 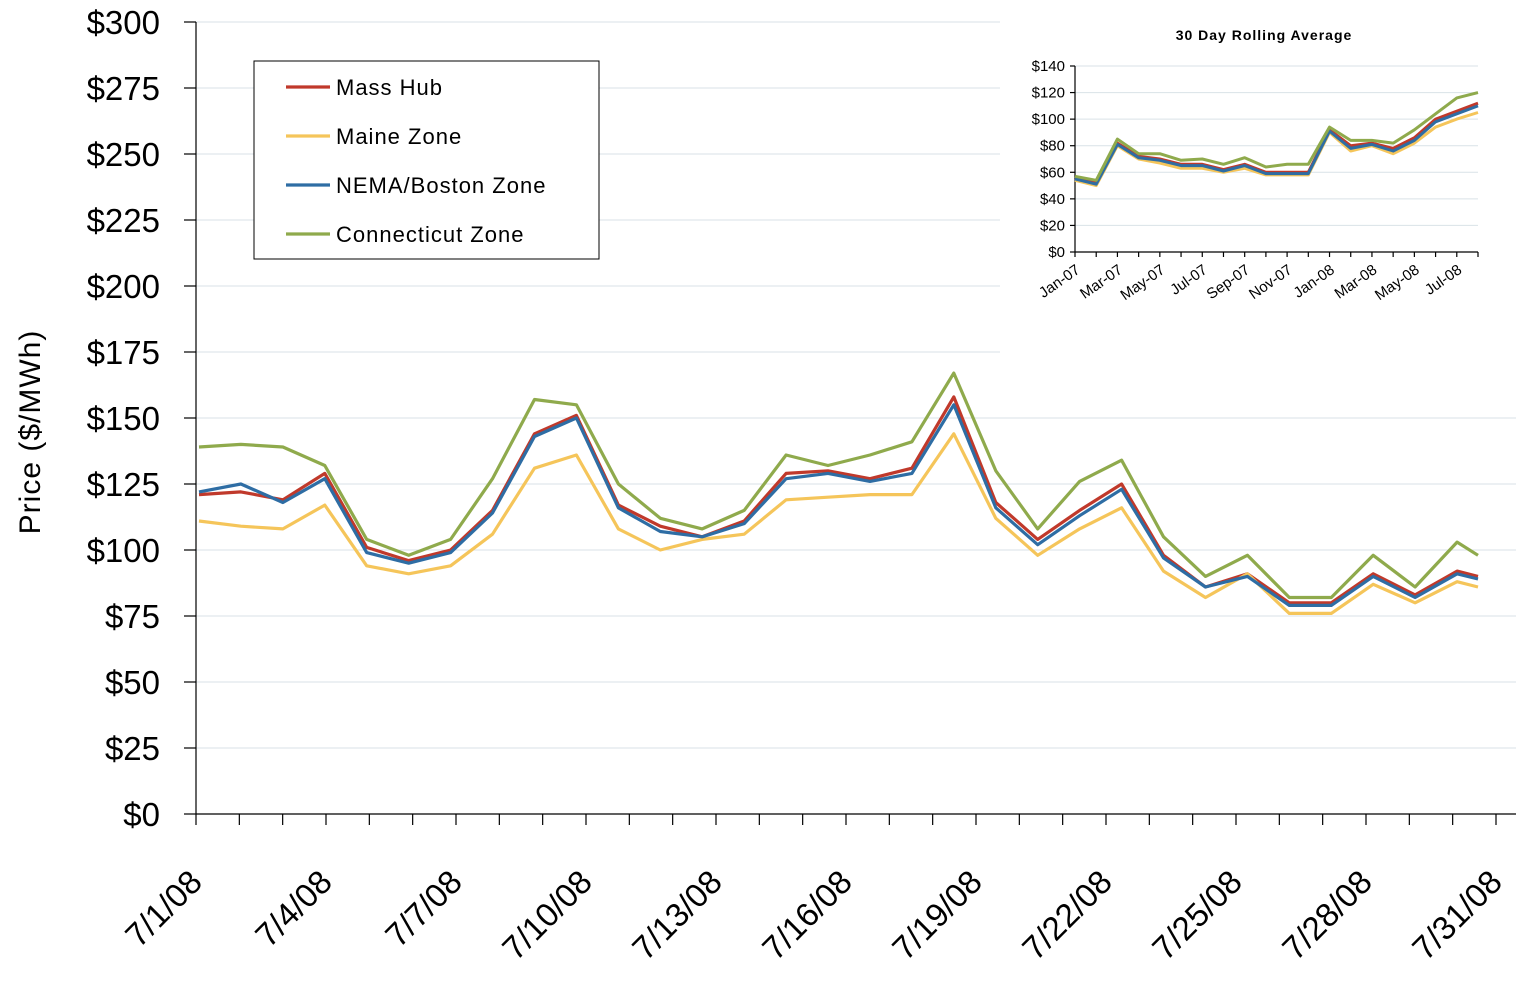 I want to click on inset-axes, so click(x=1274, y=161).